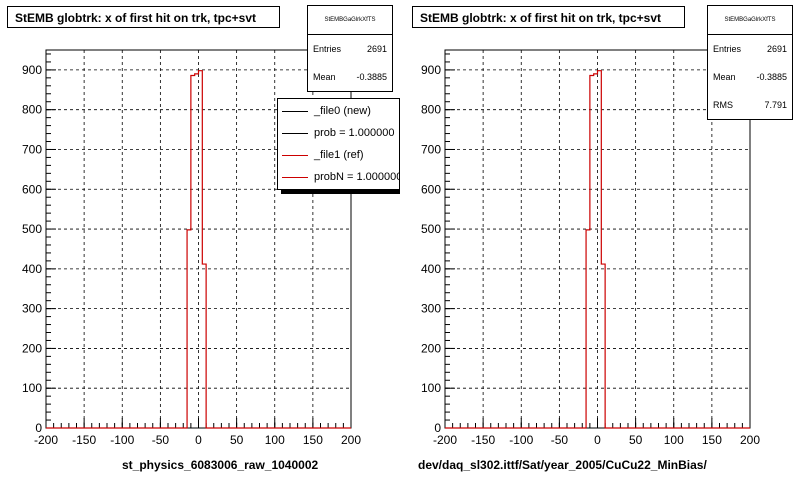  Describe the element at coordinates (724, 77) in the screenshot. I see `right-stats-mean-label: Mean` at that location.